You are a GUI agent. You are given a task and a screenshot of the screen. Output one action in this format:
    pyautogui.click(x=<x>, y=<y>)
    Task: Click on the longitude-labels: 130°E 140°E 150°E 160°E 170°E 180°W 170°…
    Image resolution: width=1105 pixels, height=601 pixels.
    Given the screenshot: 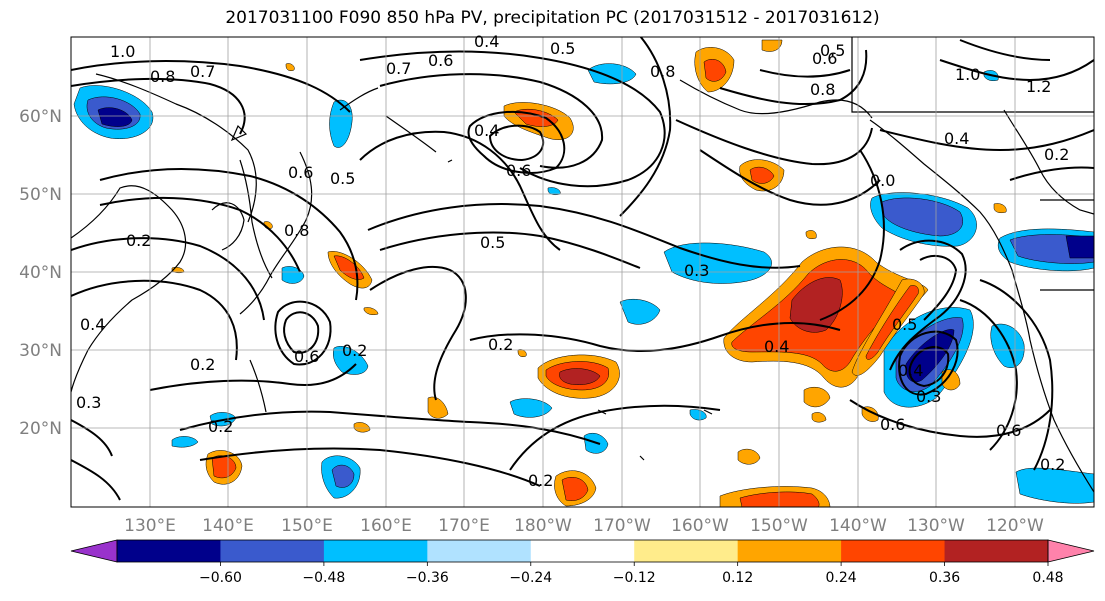 What is the action you would take?
    pyautogui.click(x=584, y=526)
    